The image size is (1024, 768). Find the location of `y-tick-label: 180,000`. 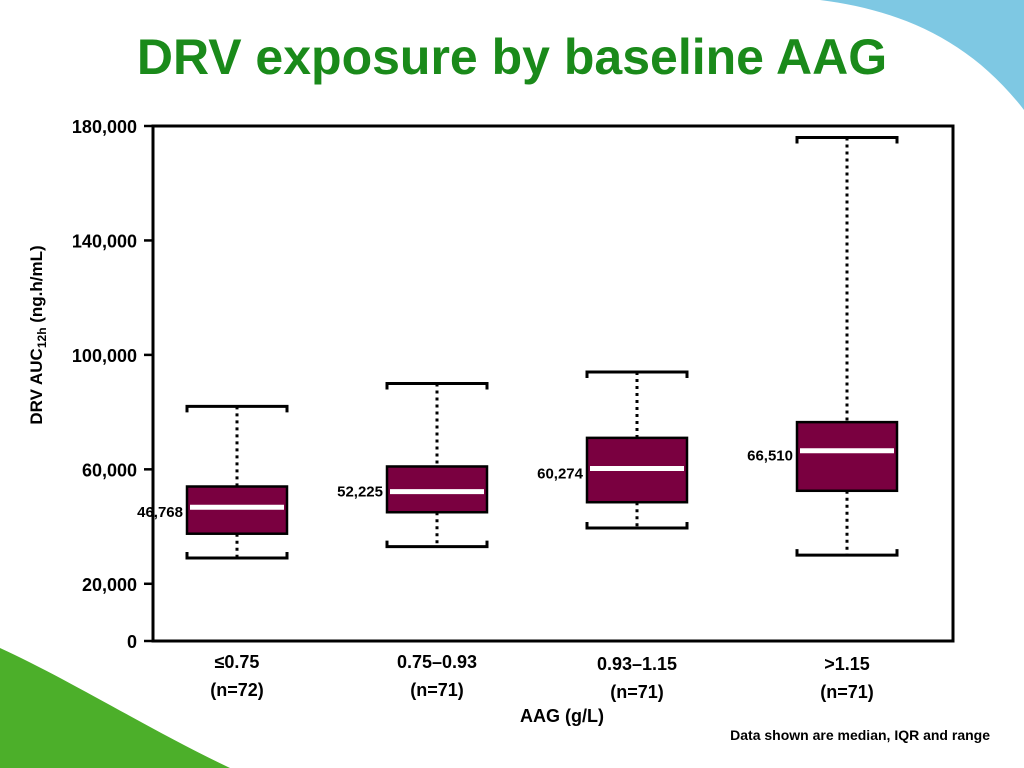

y-tick-label: 180,000 is located at coordinates (104, 127).